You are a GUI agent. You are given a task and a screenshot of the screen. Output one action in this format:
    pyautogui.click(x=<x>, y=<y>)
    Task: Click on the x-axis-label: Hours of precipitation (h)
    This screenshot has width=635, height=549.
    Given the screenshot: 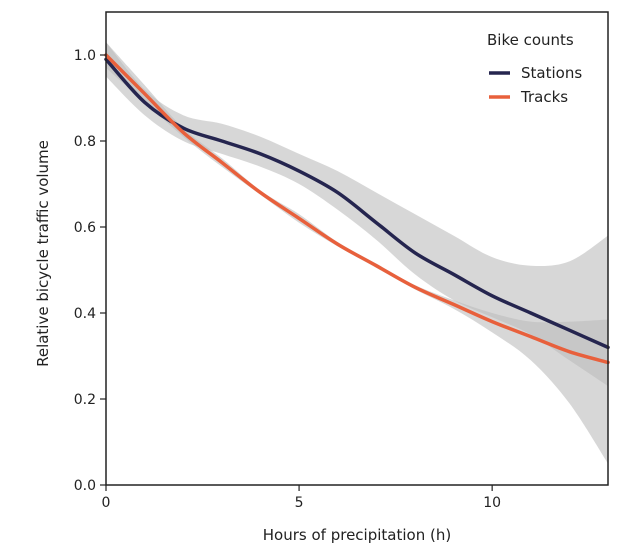 What is the action you would take?
    pyautogui.click(x=357, y=535)
    